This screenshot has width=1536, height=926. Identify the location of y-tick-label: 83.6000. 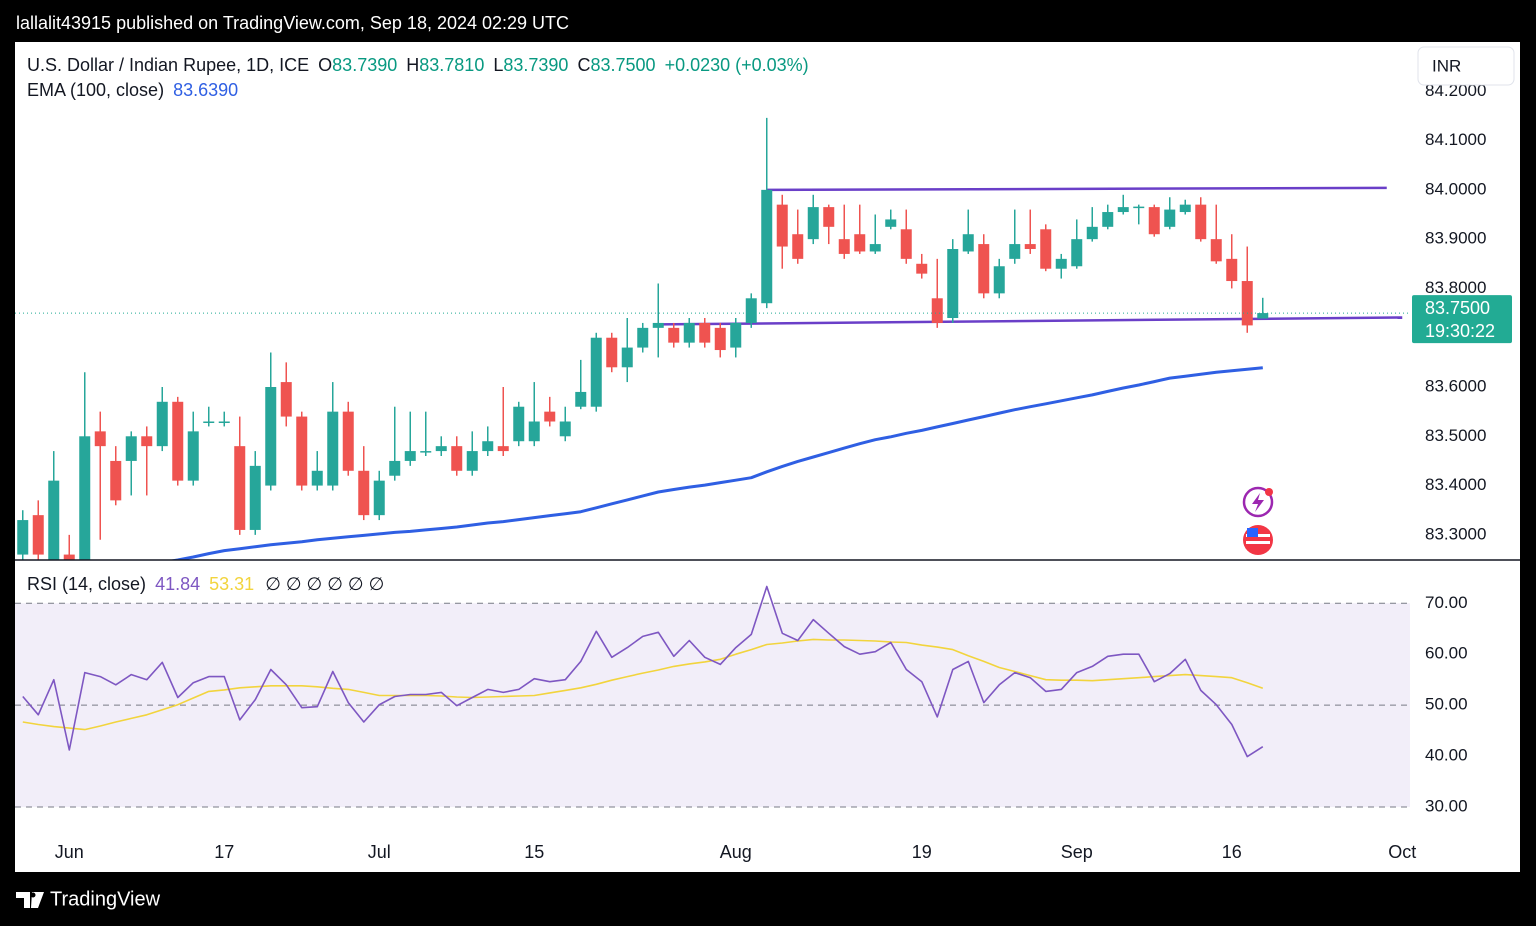
(1455, 385).